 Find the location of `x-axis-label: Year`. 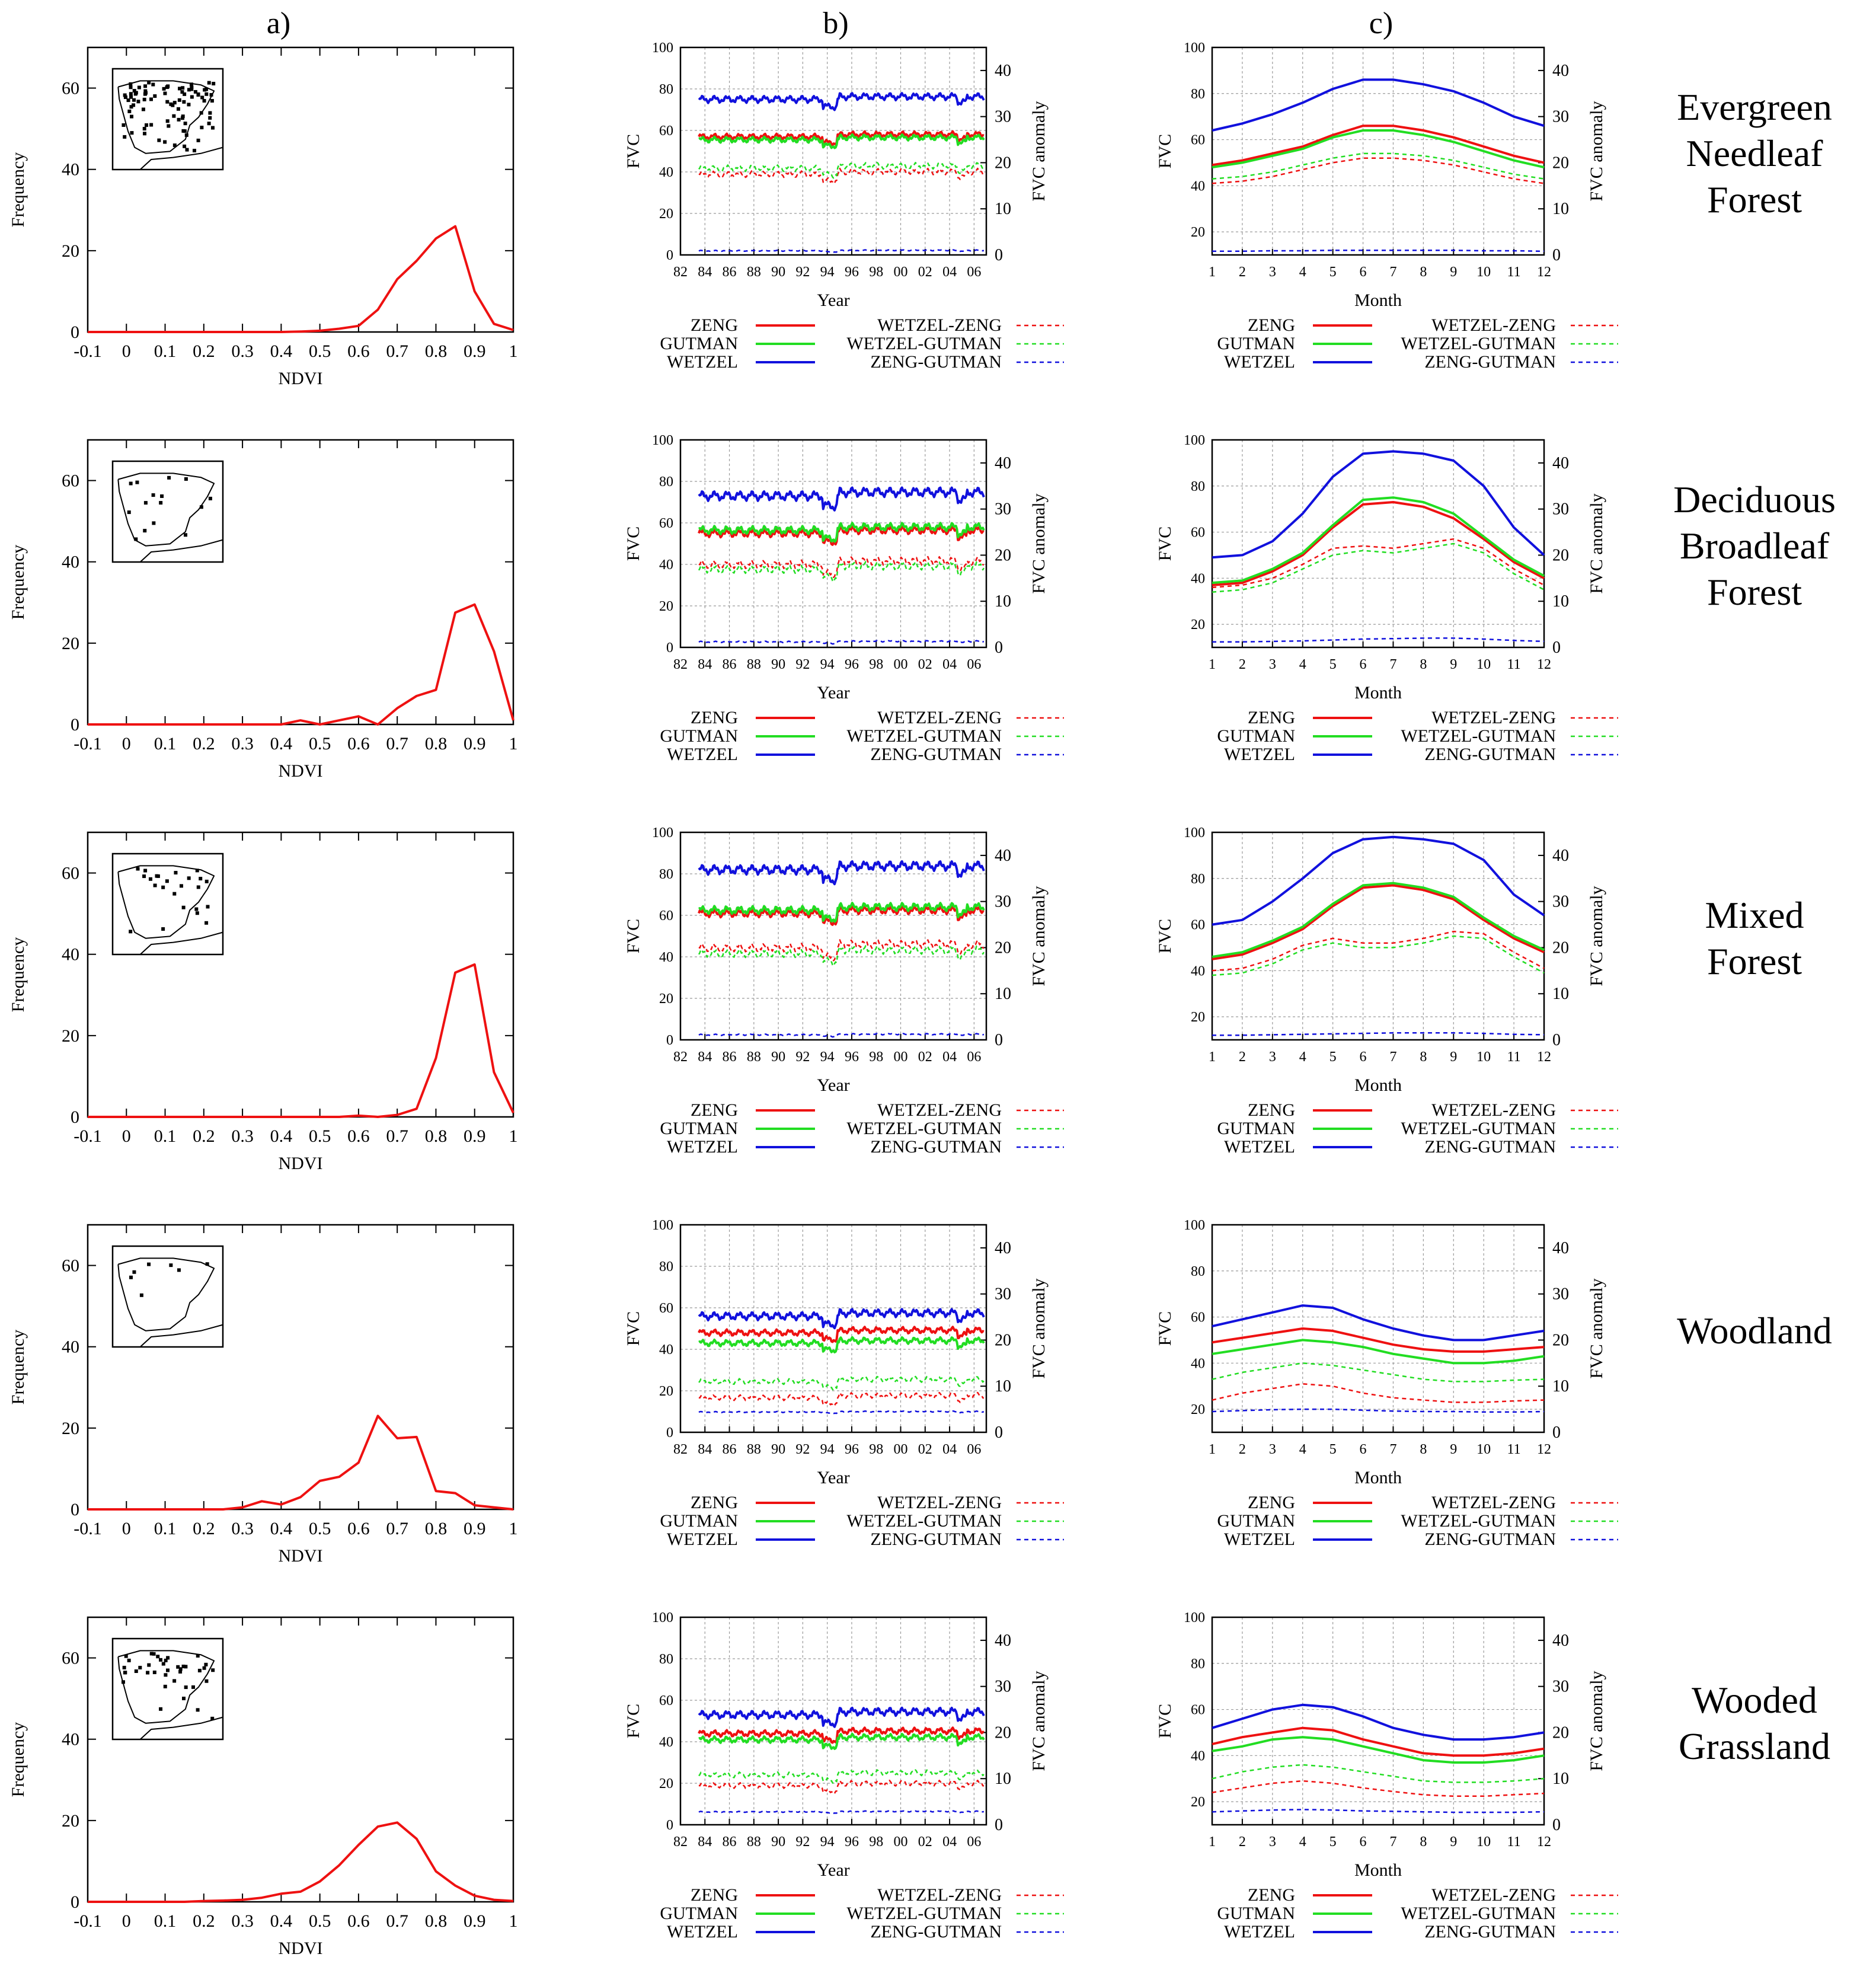

x-axis-label: Year is located at coordinates (833, 1478).